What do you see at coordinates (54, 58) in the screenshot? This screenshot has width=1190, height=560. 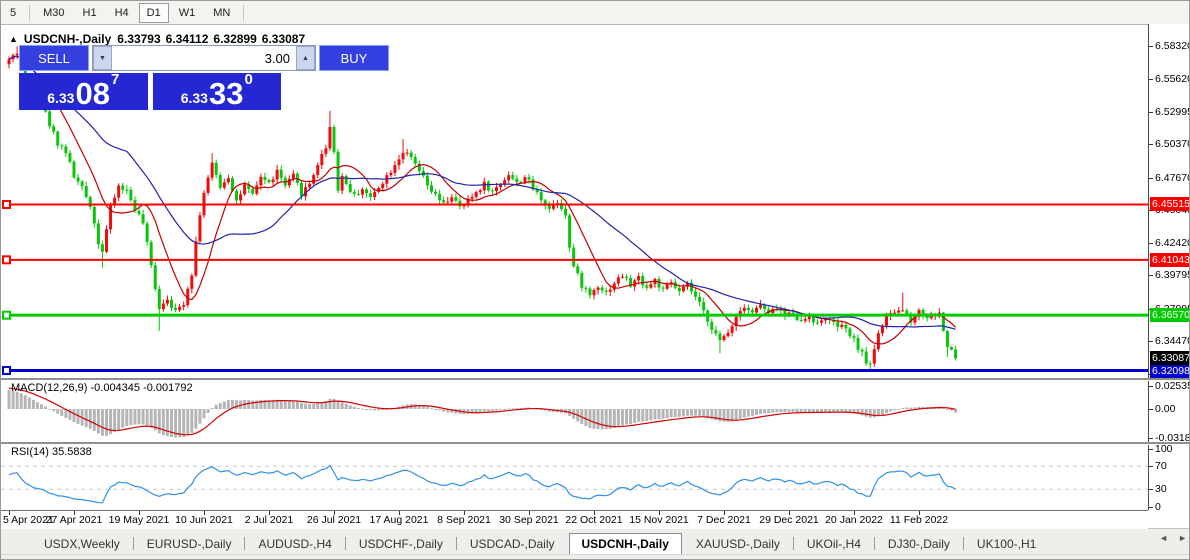 I see `sell-button: SELL` at bounding box center [54, 58].